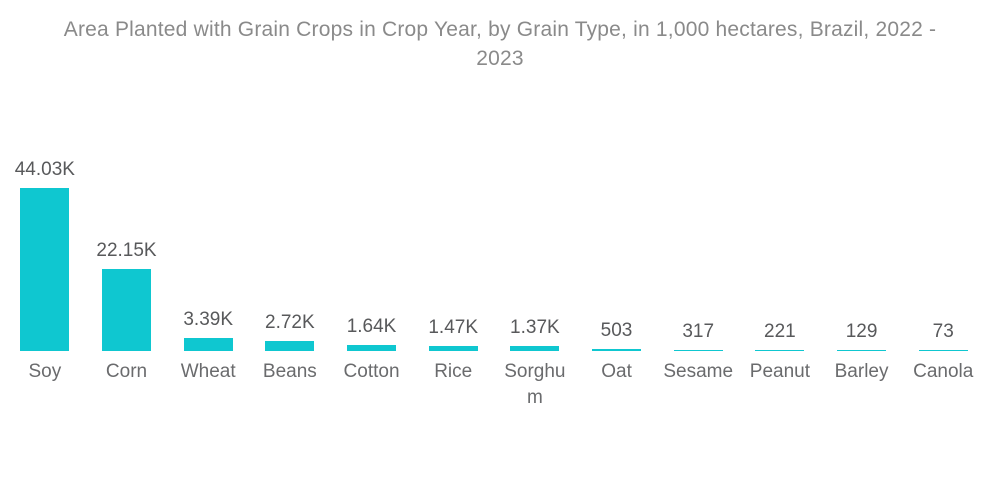 The width and height of the screenshot is (1000, 504). What do you see at coordinates (698, 371) in the screenshot?
I see `category-label: Sesame` at bounding box center [698, 371].